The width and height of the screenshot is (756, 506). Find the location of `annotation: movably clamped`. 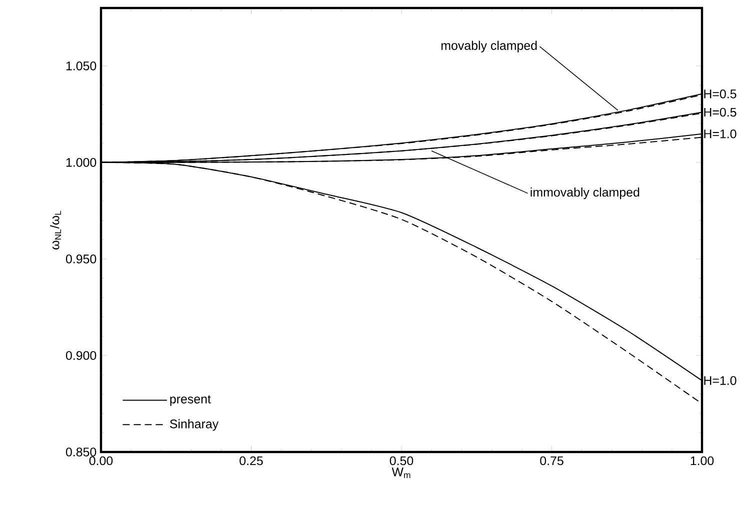

annotation: movably clamped is located at coordinates (489, 46).